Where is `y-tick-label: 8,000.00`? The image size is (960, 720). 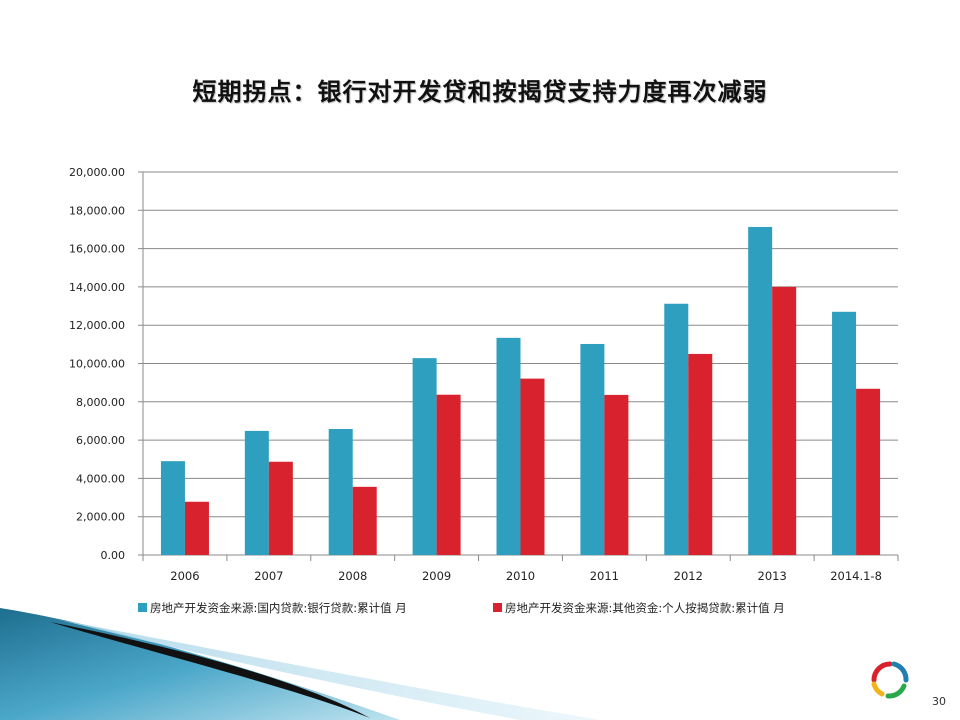 y-tick-label: 8,000.00 is located at coordinates (100, 402).